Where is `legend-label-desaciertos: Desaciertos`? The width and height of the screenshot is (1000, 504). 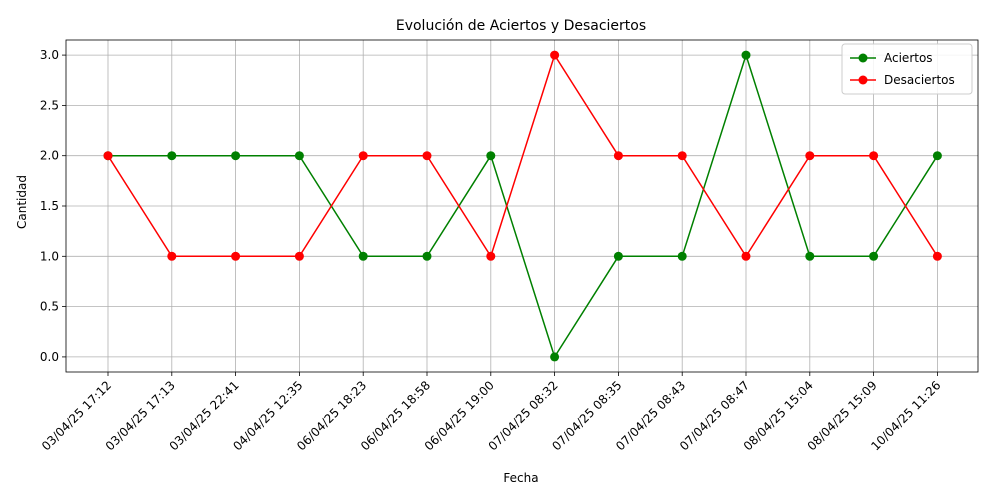
legend-label-desaciertos: Desaciertos is located at coordinates (919, 80).